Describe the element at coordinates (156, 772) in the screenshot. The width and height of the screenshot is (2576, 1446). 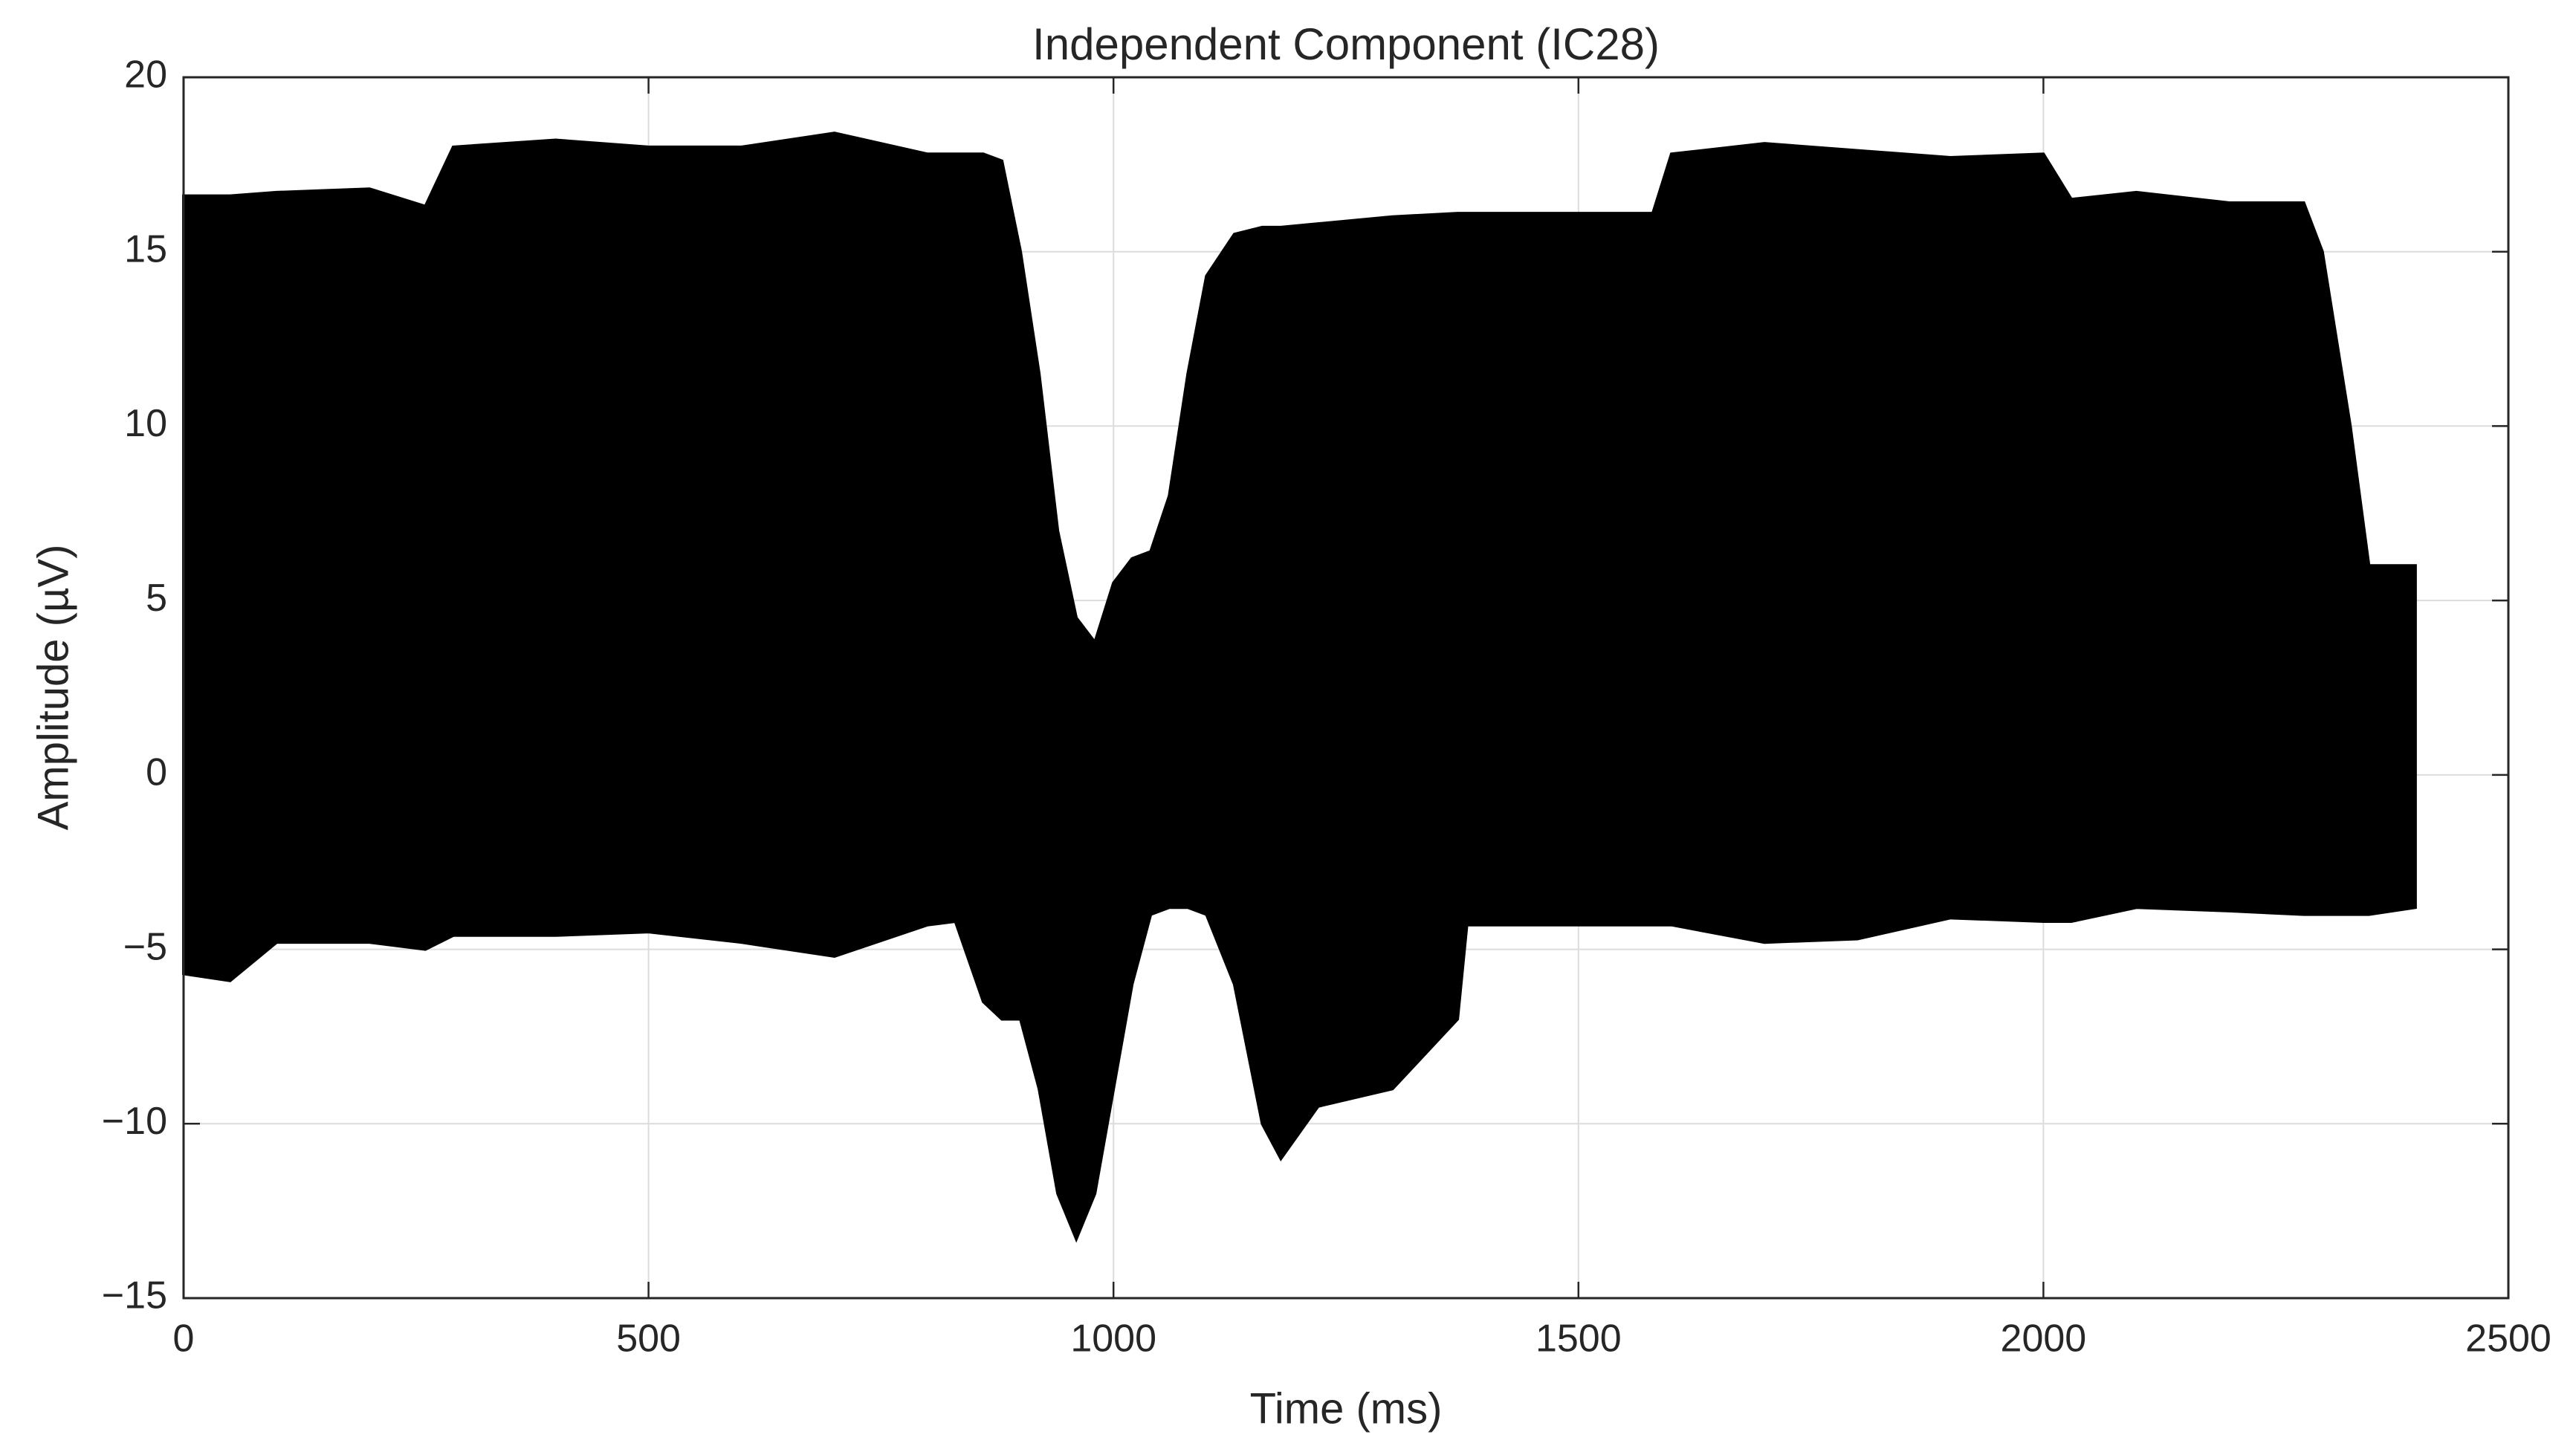
I see `y-tick-label: 0` at that location.